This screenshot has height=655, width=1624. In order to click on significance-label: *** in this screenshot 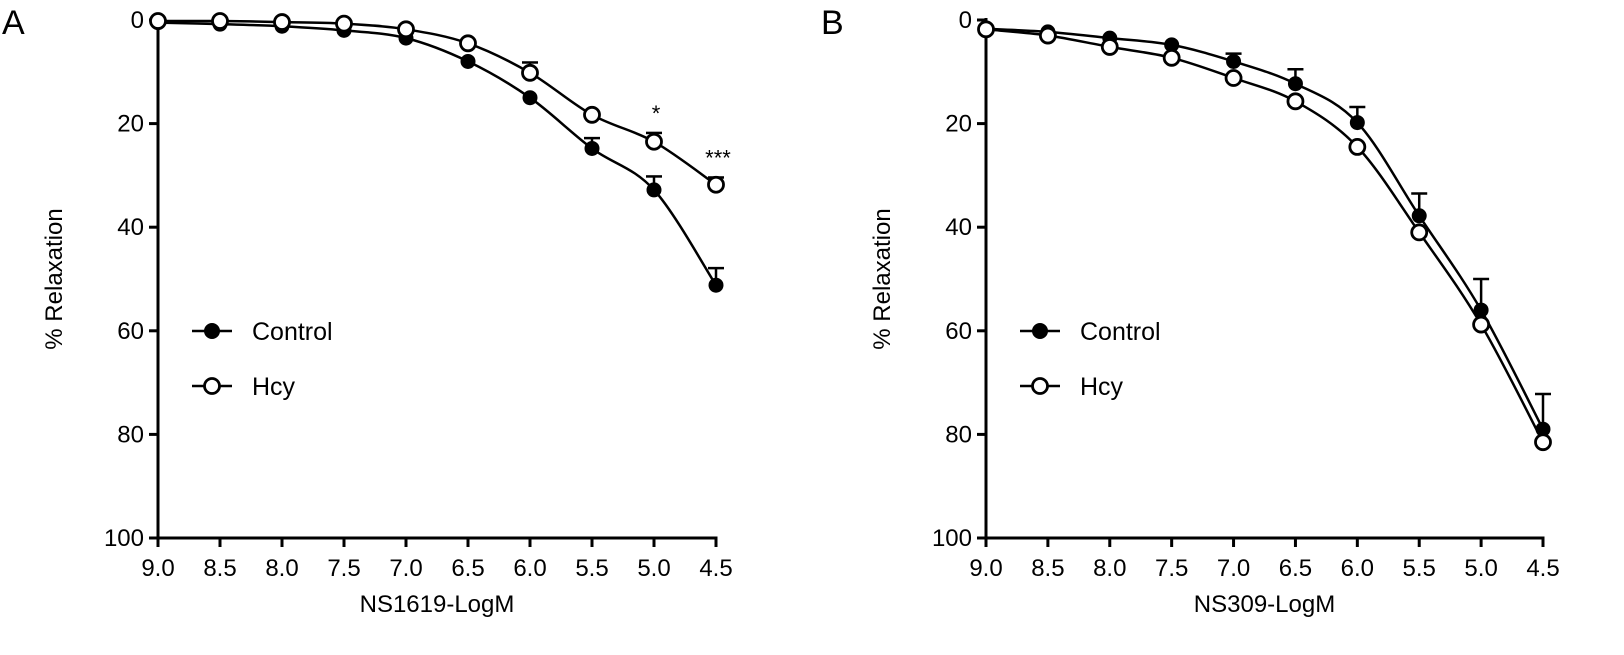, I will do `click(718, 157)`.